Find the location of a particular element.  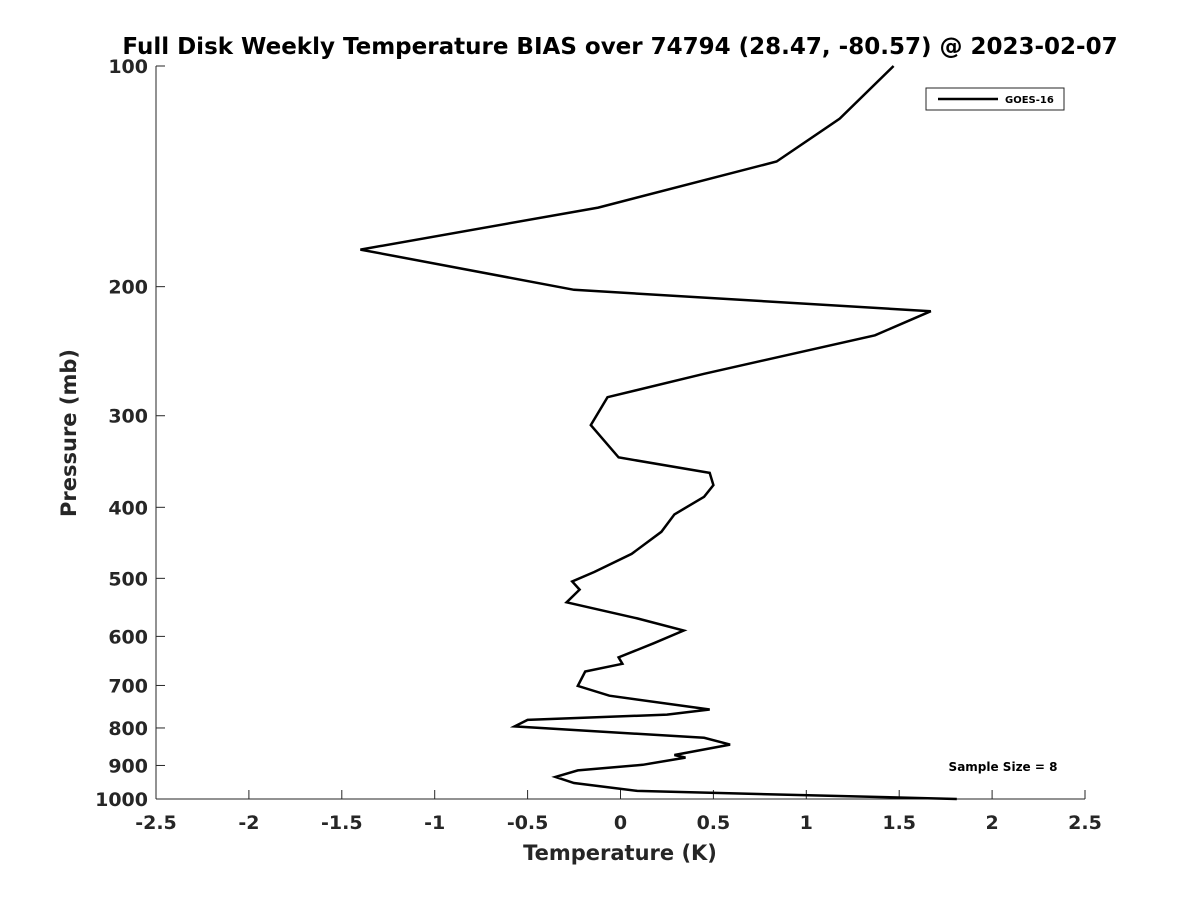

x-tick-label: -1.5 is located at coordinates (342, 823).